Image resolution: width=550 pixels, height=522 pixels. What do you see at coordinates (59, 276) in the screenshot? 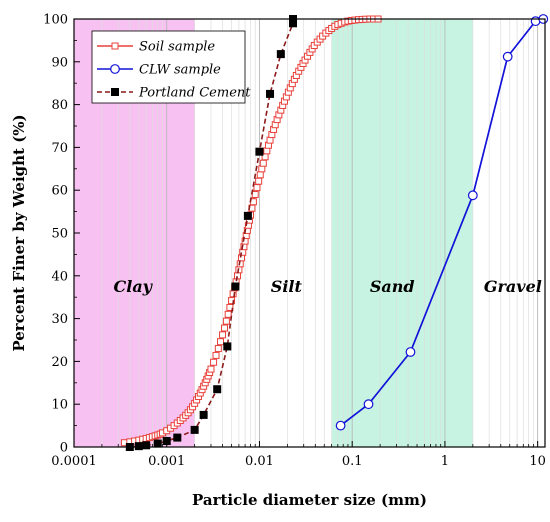
I see `y-tick-label: 40` at bounding box center [59, 276].